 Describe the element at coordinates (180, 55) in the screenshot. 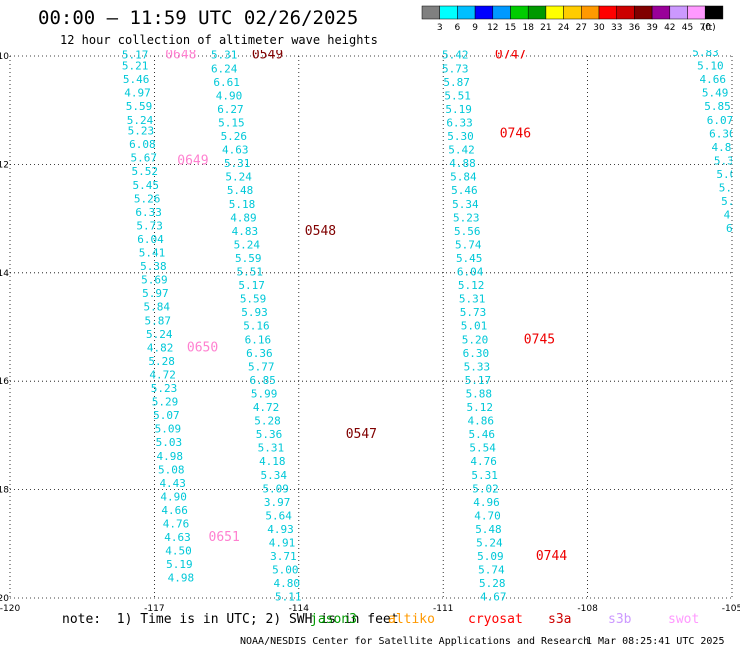

I see `track-time-label: 0648` at that location.